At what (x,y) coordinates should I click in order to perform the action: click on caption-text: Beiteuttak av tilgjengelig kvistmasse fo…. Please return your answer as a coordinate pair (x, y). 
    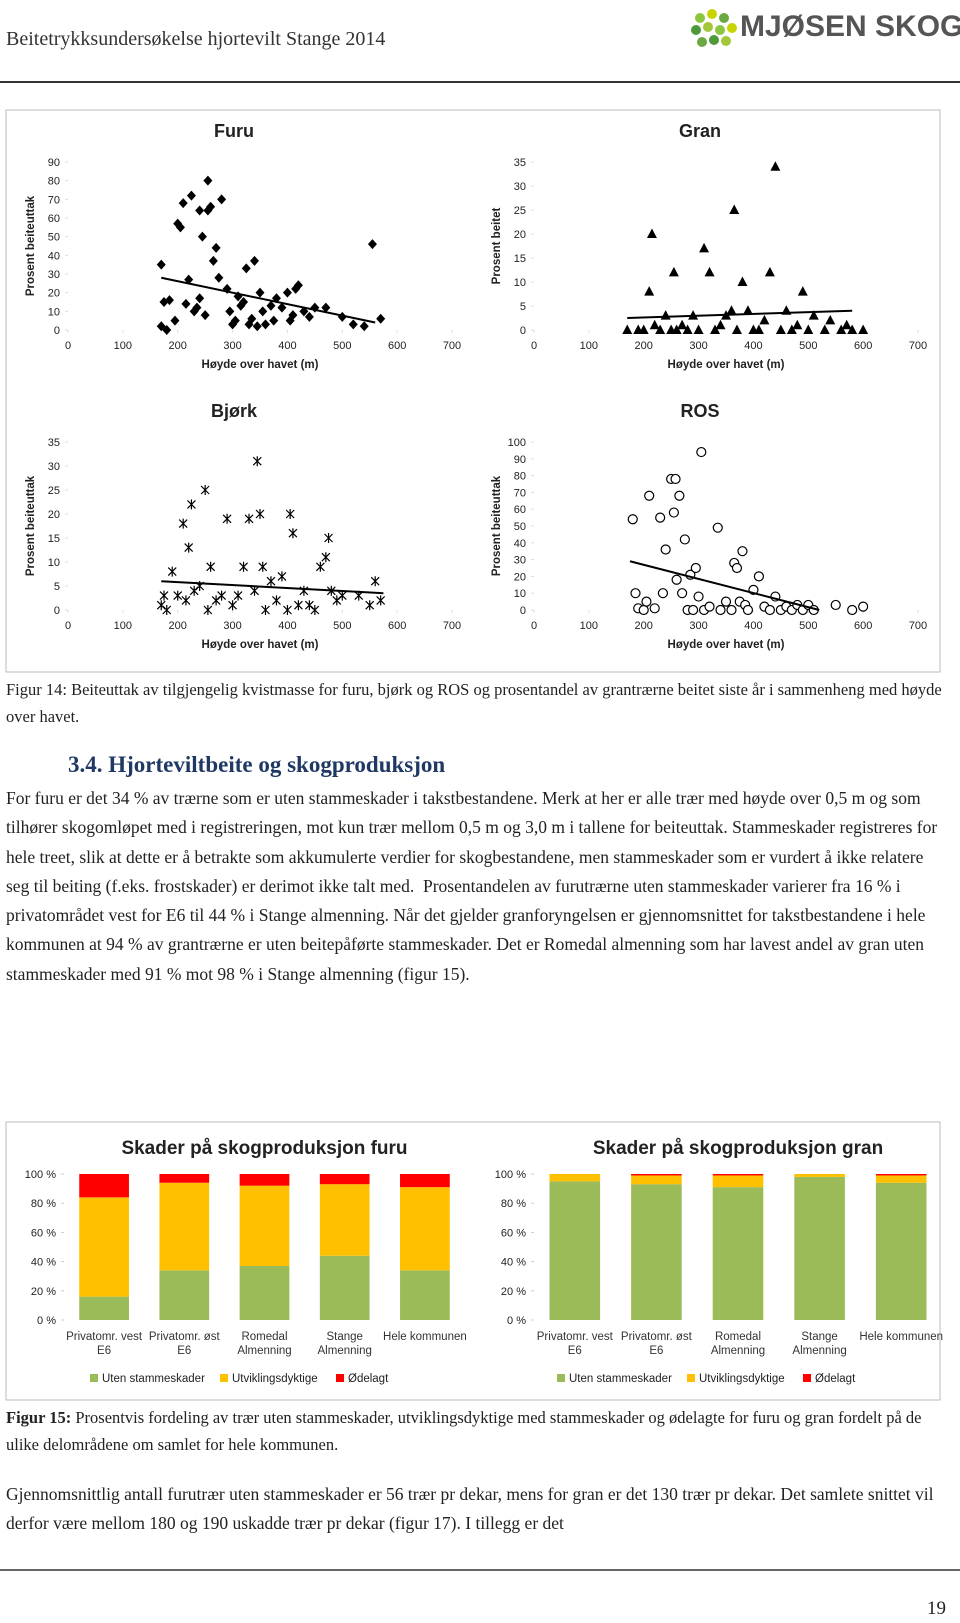
    Looking at the image, I should click on (474, 703).